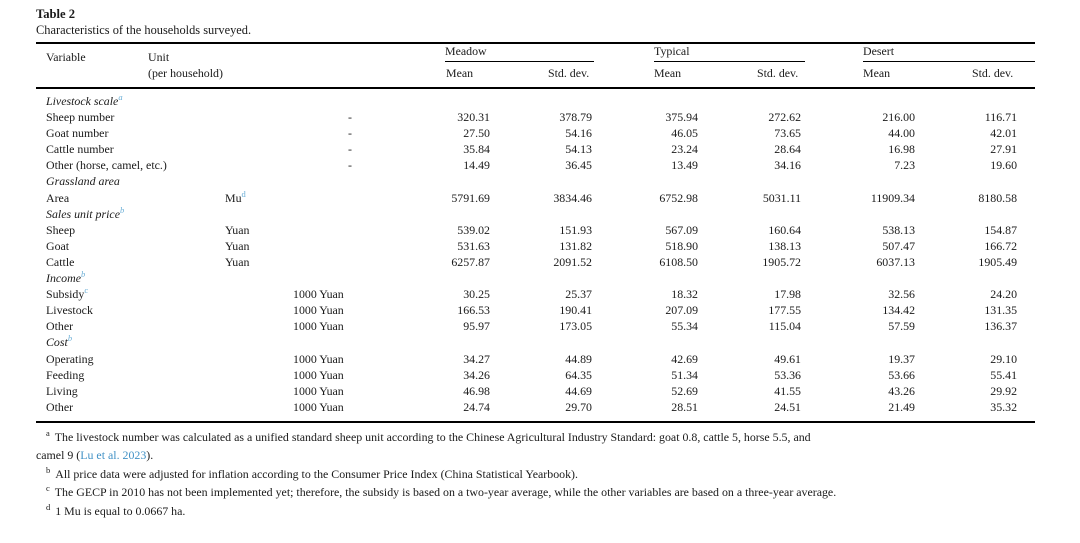 The image size is (1080, 543). I want to click on cell-value: 19.60, so click(1004, 165).